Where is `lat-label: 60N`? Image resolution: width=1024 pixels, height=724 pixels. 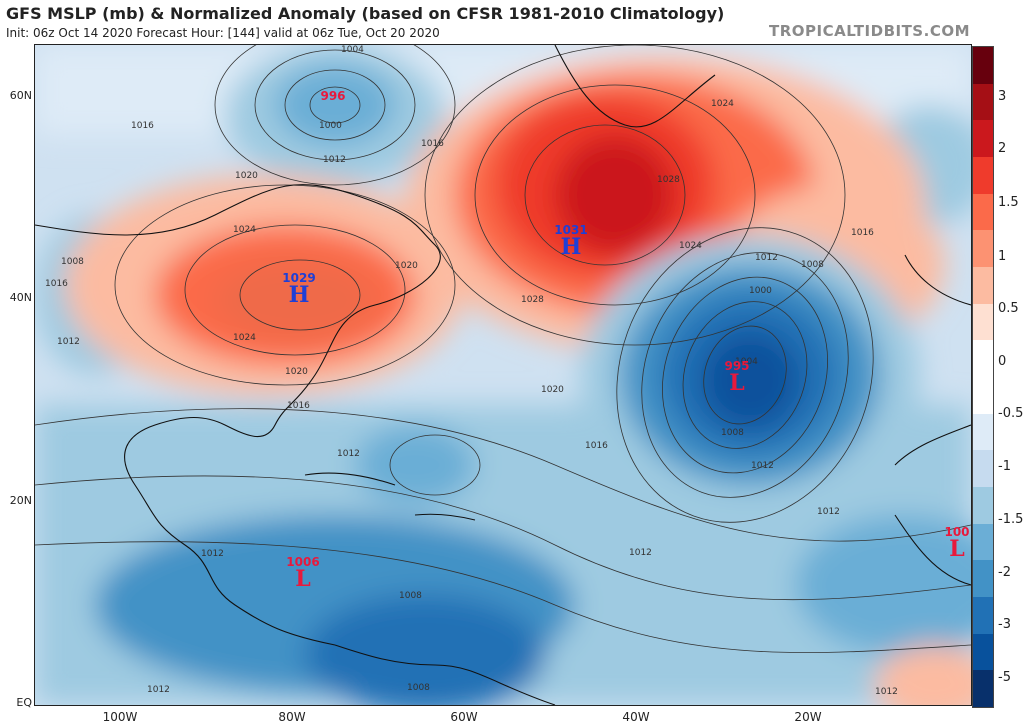
lat-label: 60N is located at coordinates (20, 95).